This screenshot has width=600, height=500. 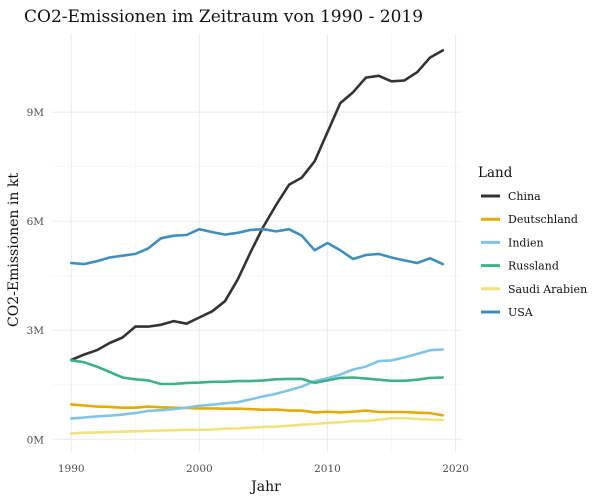 What do you see at coordinates (526, 242) in the screenshot?
I see `legend-label-indien: Indien` at bounding box center [526, 242].